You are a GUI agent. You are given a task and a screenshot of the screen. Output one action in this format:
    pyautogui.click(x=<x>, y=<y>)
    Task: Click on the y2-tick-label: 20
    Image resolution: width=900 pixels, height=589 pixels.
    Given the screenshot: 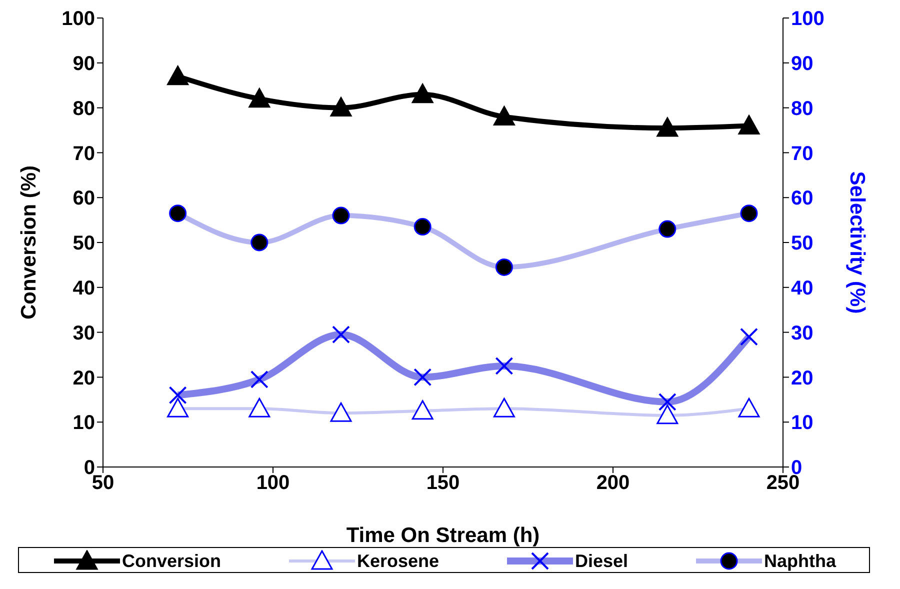 What is the action you would take?
    pyautogui.click(x=802, y=378)
    